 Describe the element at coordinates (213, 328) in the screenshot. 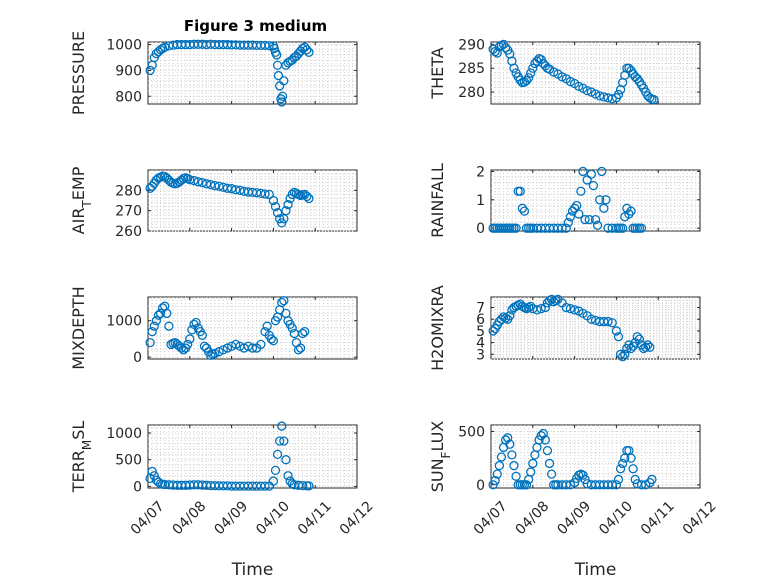

I see `subplot-mixdepth: 0 1000 MIXDEPTH` at that location.